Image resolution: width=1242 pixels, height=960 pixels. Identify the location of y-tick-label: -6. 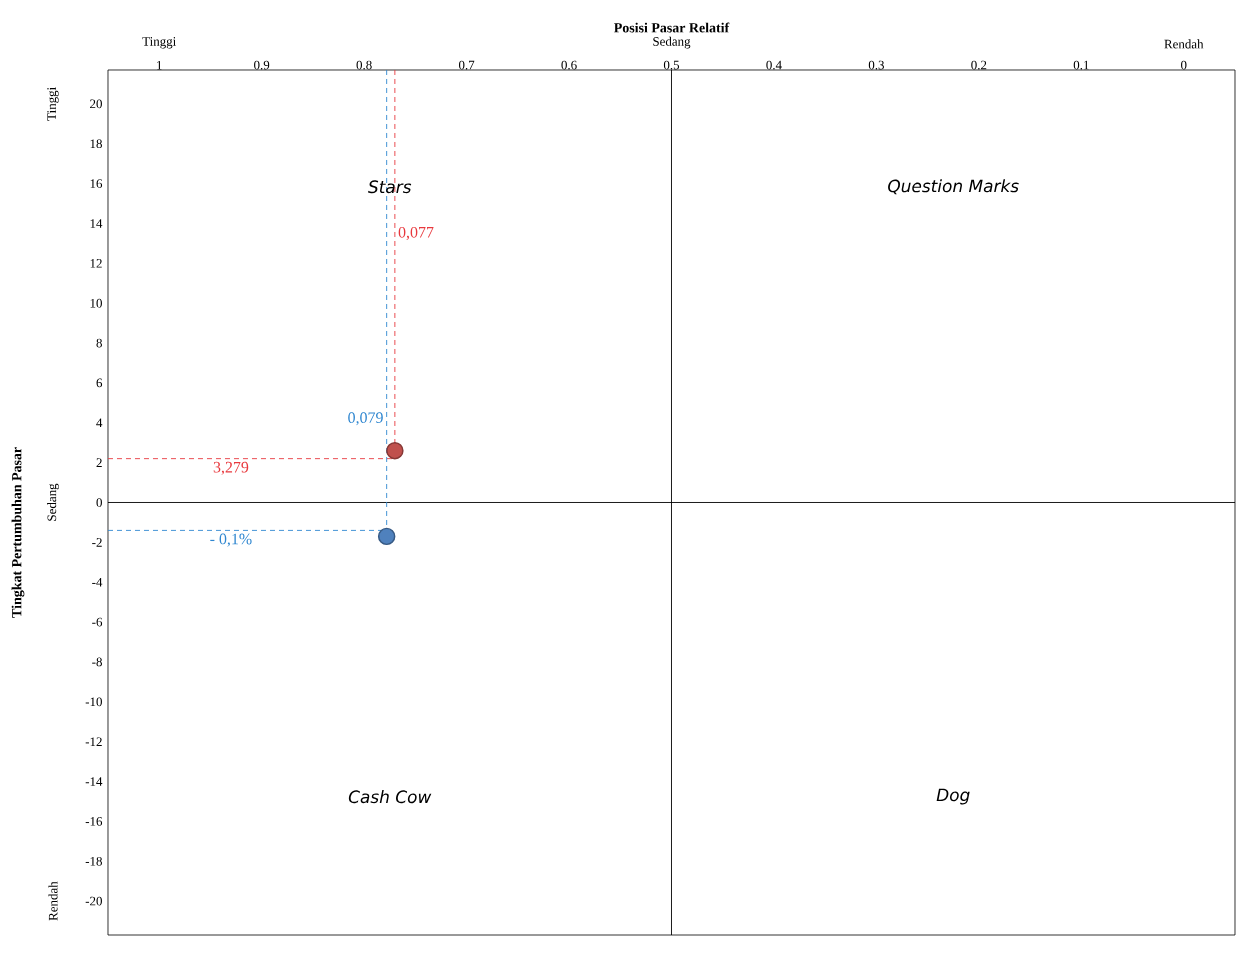
(97, 622).